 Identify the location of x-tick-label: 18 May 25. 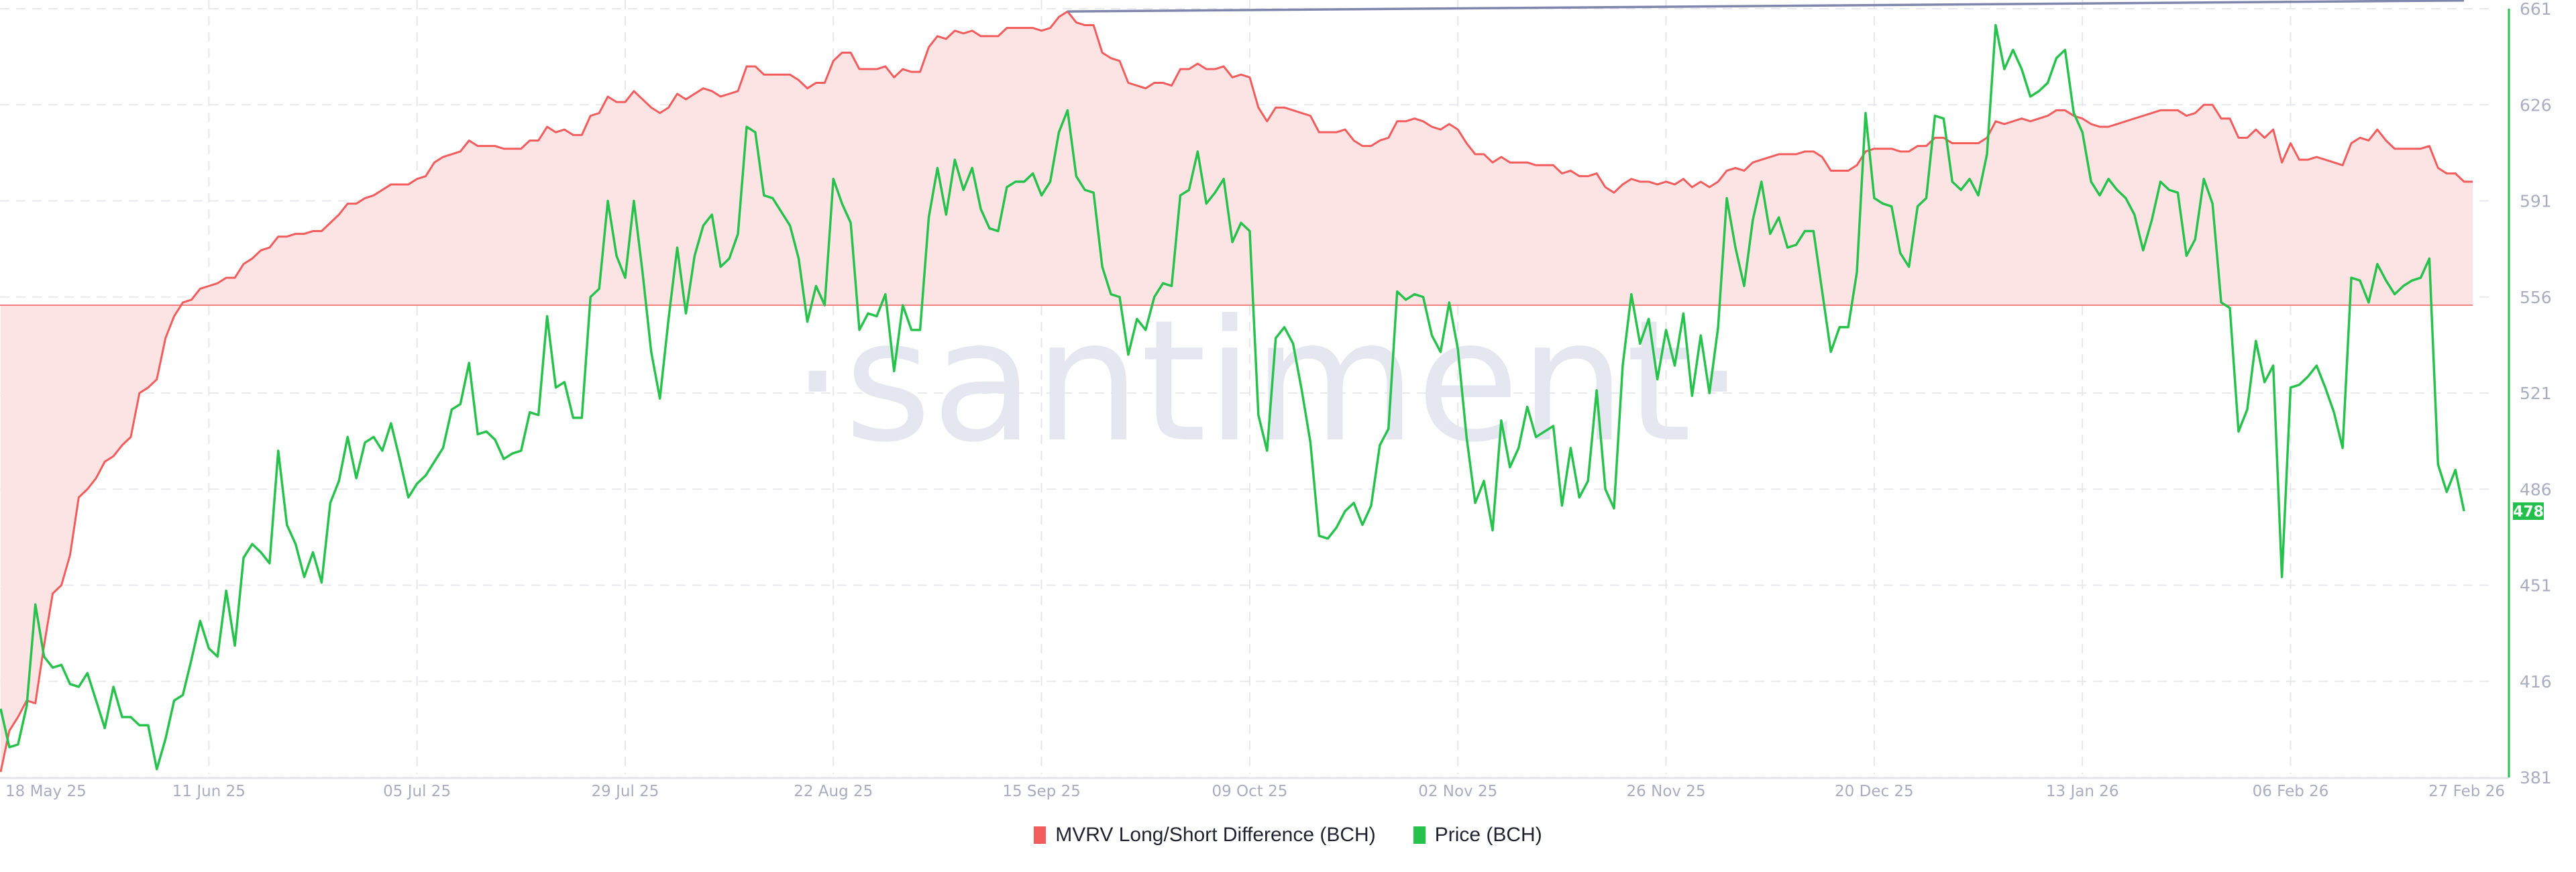
(46, 791).